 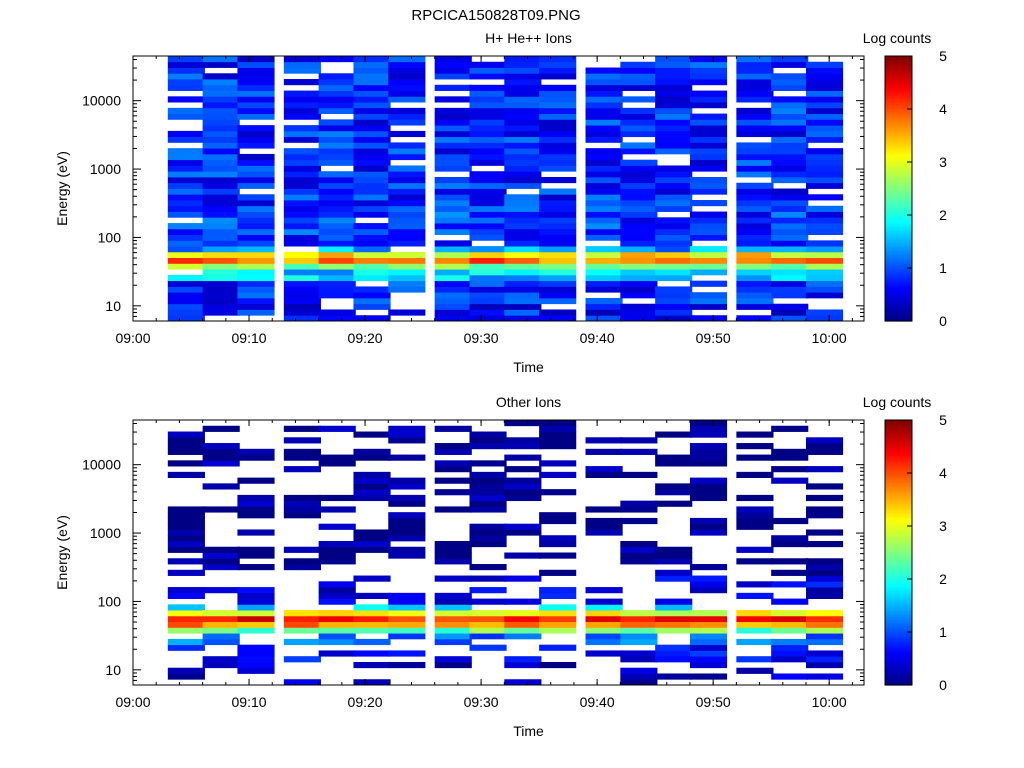 What do you see at coordinates (101, 101) in the screenshot?
I see `y-tick-label: 10000` at bounding box center [101, 101].